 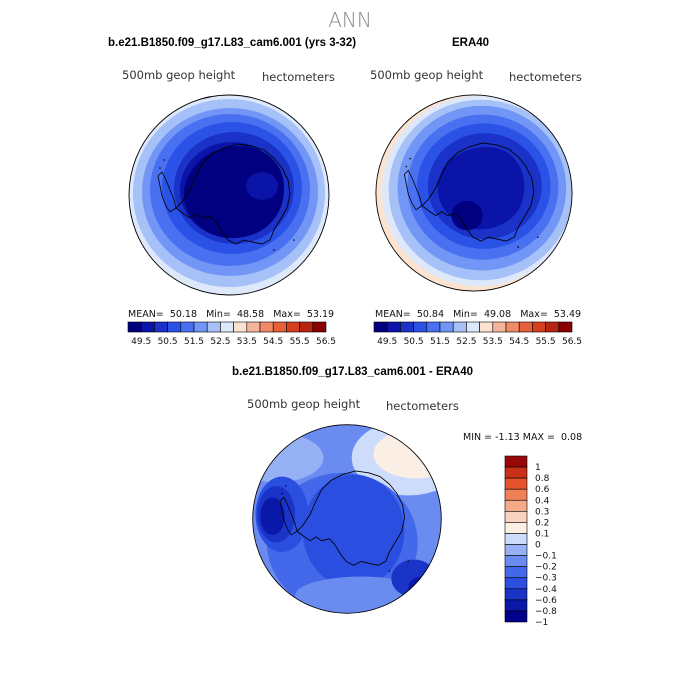 What do you see at coordinates (465, 314) in the screenshot?
I see `panel2-min-label: Min=` at bounding box center [465, 314].